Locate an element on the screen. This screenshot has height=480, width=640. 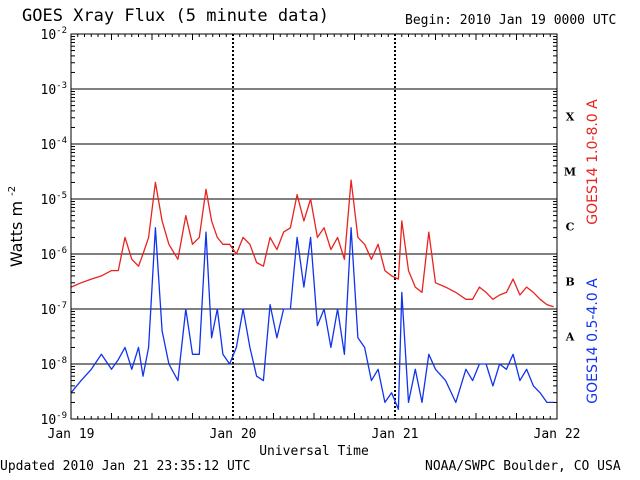
y-tick-label: 10⁻⁶ is located at coordinates (54, 254).